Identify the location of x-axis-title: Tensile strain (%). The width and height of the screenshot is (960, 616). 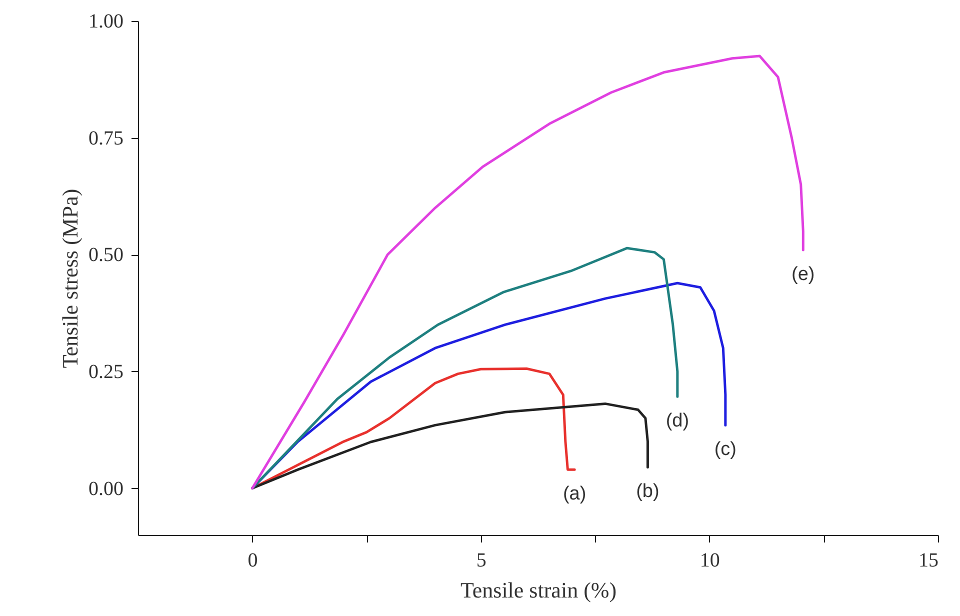
(538, 590).